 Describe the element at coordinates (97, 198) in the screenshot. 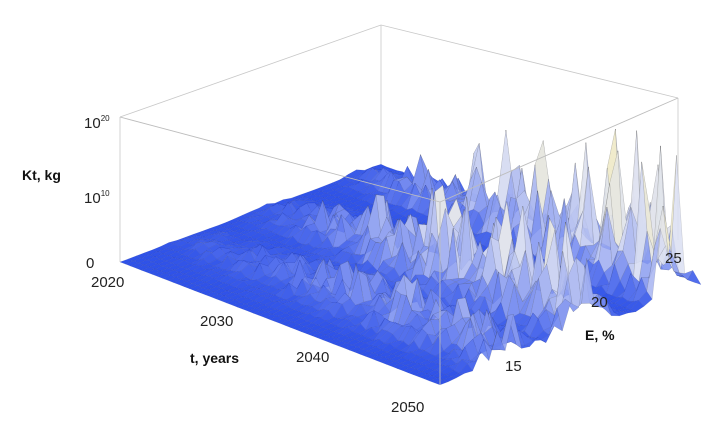

I see `z-tick-label-1: 1010` at that location.